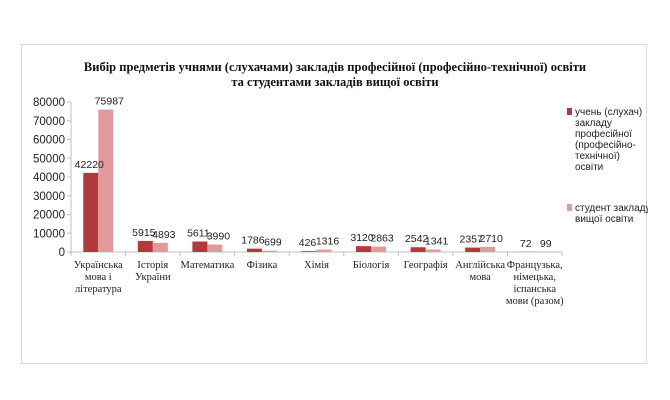  I want to click on y-tick-label: 20000, so click(49, 216).